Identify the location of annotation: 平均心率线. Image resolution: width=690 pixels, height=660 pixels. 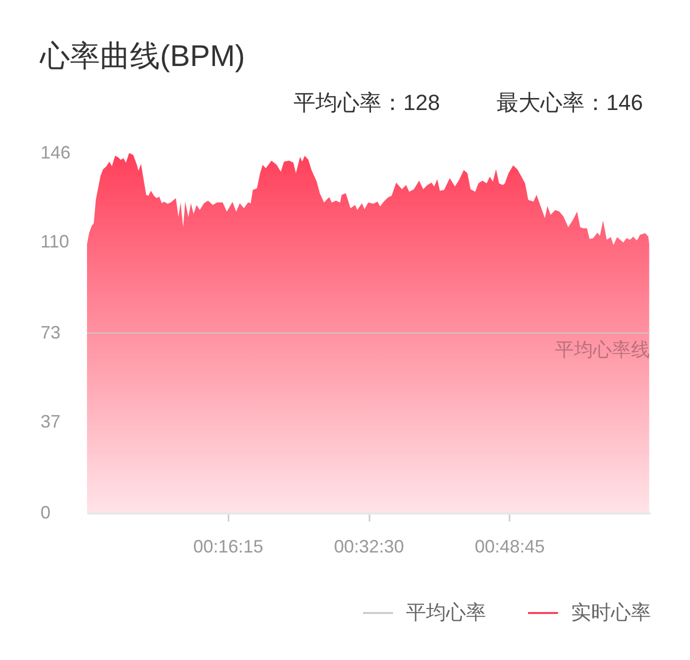
(602, 350).